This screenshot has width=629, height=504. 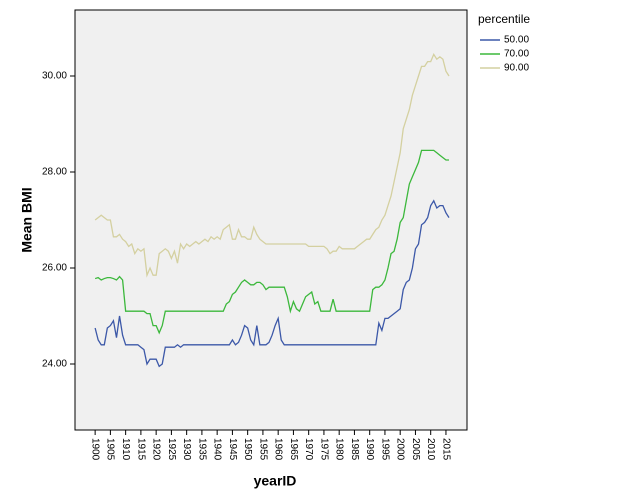 I want to click on x-tick-label: 1950, so click(x=247, y=449).